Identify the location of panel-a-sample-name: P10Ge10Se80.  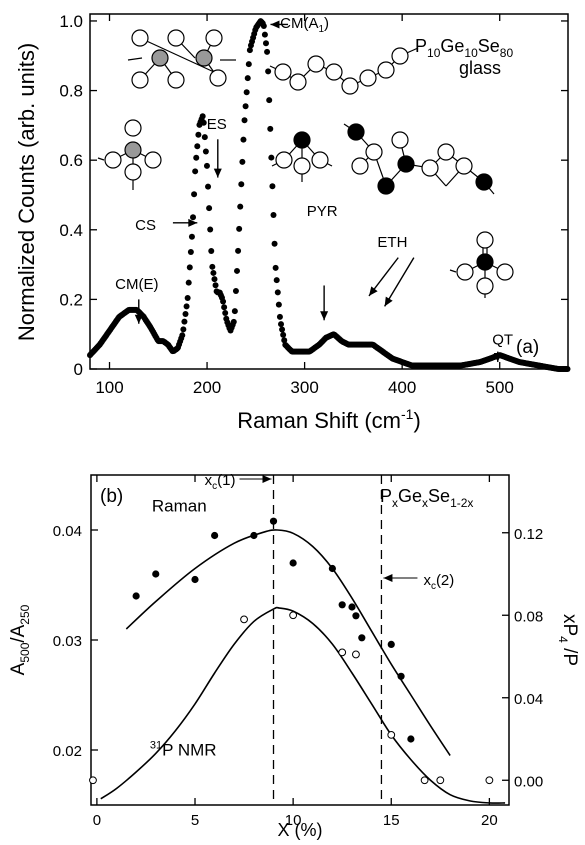
(464, 48).